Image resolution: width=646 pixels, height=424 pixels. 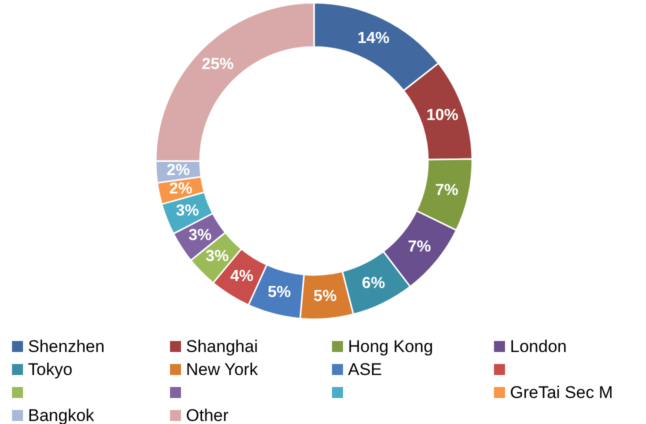 What do you see at coordinates (374, 283) in the screenshot?
I see `data-label: 6%` at bounding box center [374, 283].